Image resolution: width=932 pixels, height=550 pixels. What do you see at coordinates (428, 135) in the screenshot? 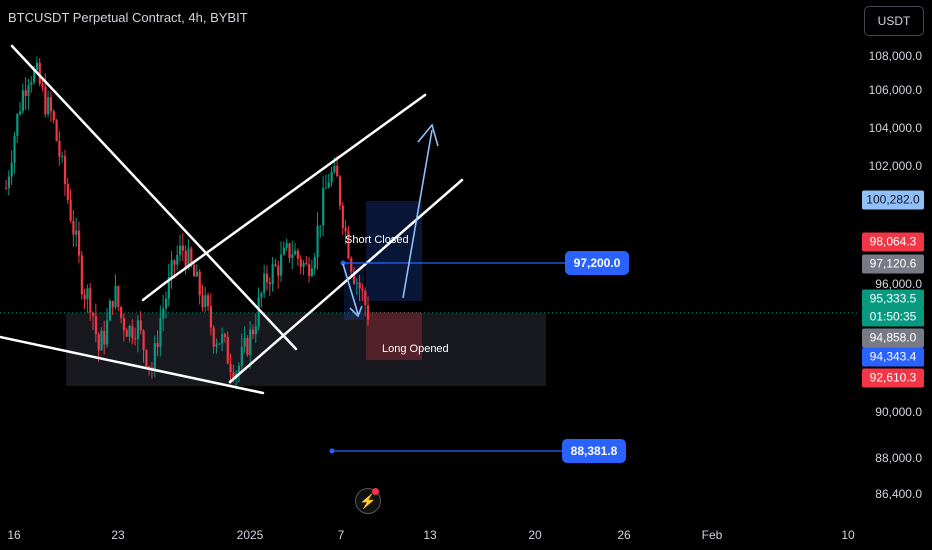
I see `up-arrow-head` at bounding box center [428, 135].